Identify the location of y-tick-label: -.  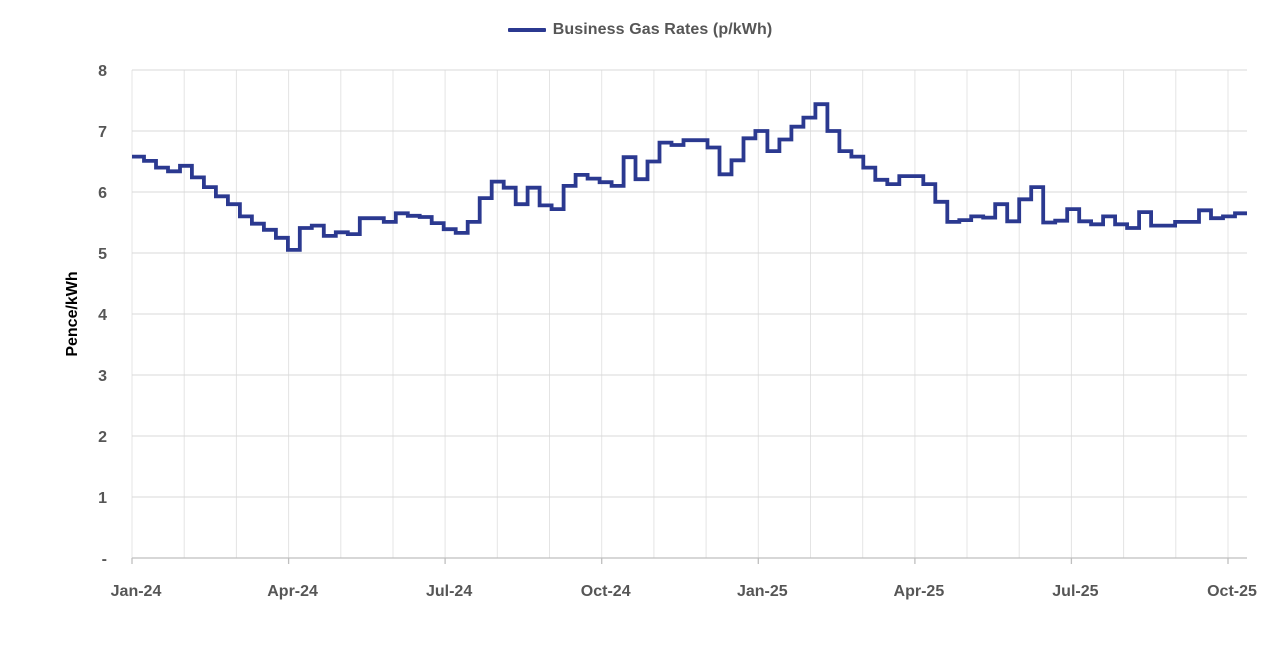
(104, 559).